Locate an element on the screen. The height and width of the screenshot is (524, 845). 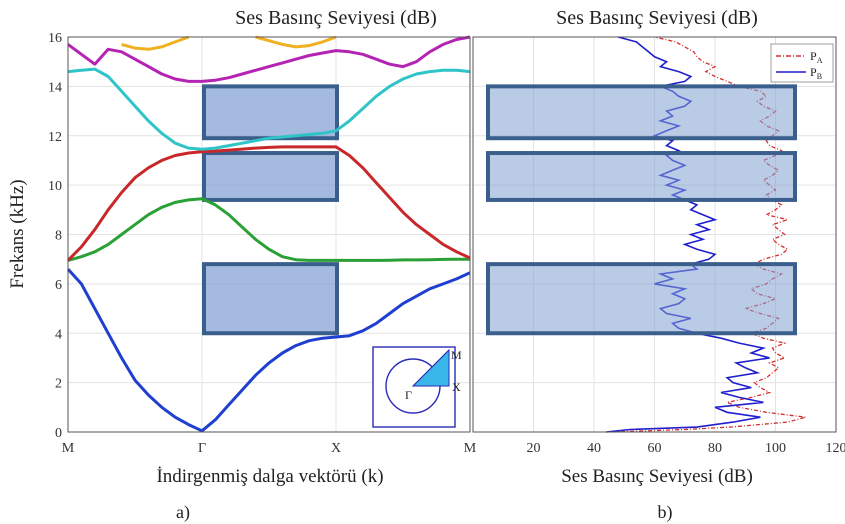
panel-a-ytick-label: 0 is located at coordinates (58, 433).